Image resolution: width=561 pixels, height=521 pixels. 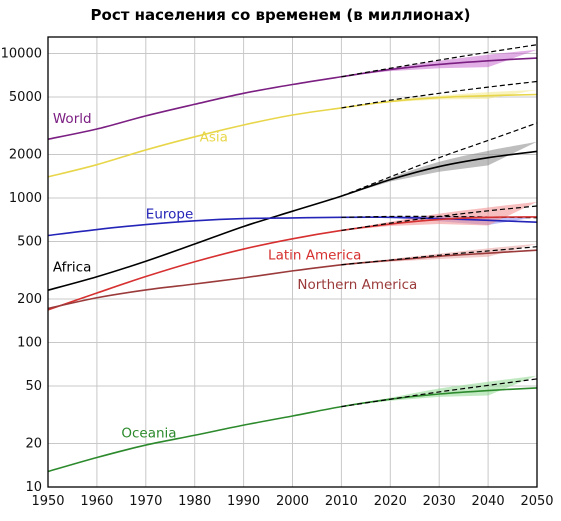 I want to click on y-tick-label: 500, so click(x=29, y=241).